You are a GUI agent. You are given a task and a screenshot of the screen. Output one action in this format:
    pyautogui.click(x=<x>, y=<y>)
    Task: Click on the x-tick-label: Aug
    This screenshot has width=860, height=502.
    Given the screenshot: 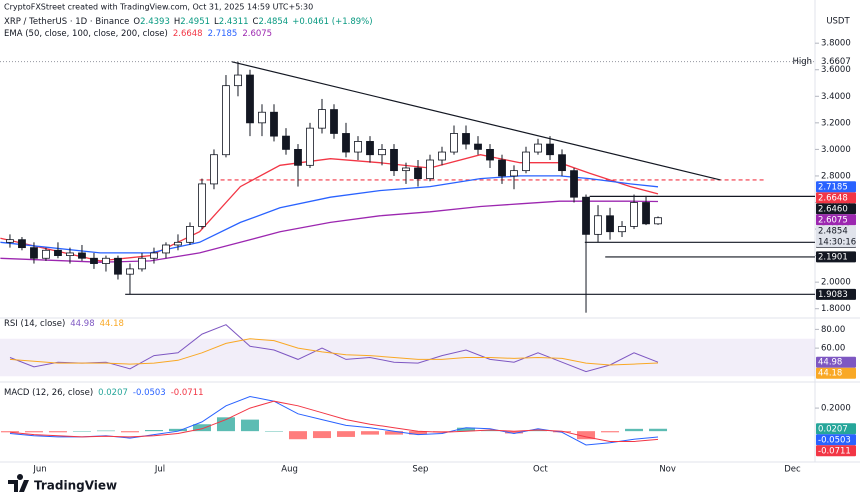 What is the action you would take?
    pyautogui.click(x=289, y=470)
    